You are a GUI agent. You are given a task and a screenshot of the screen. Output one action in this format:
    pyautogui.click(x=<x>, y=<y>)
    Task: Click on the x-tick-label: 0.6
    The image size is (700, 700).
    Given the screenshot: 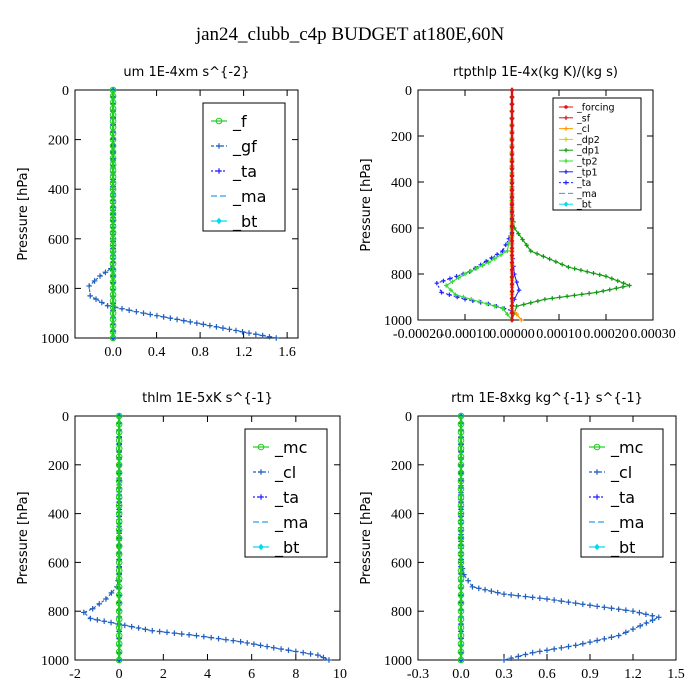 What is the action you would take?
    pyautogui.click(x=547, y=674)
    